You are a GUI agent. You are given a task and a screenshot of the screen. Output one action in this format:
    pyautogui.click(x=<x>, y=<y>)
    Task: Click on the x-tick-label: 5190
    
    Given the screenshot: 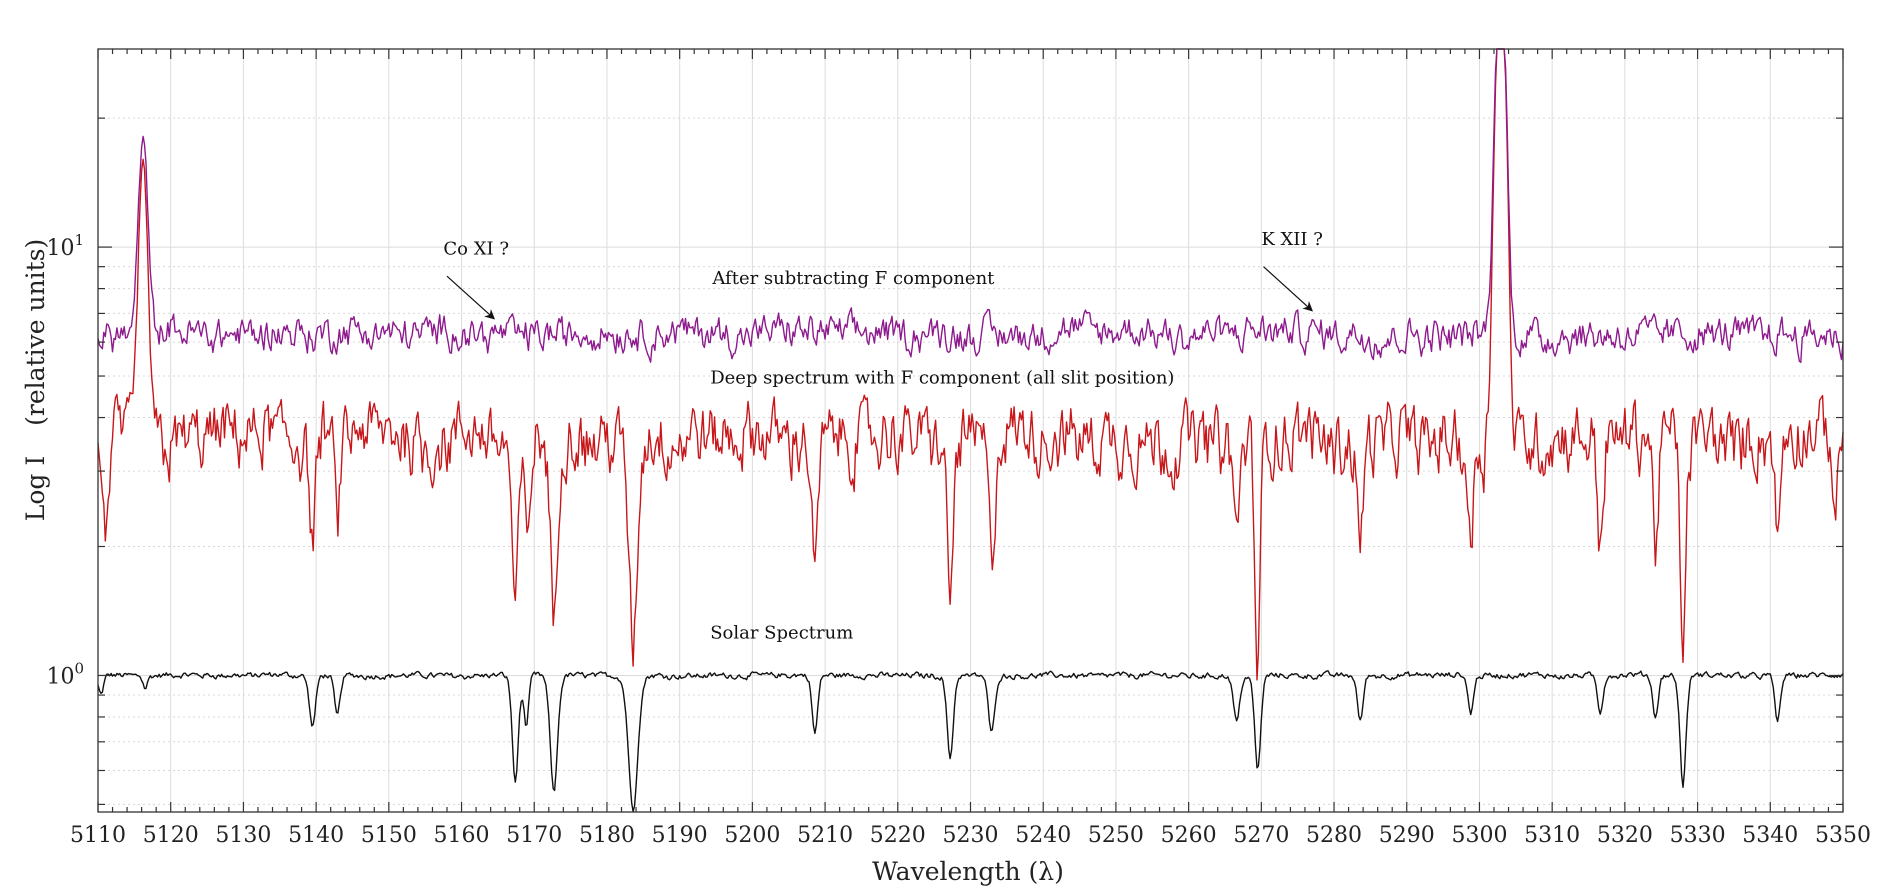 What is the action you would take?
    pyautogui.click(x=680, y=835)
    